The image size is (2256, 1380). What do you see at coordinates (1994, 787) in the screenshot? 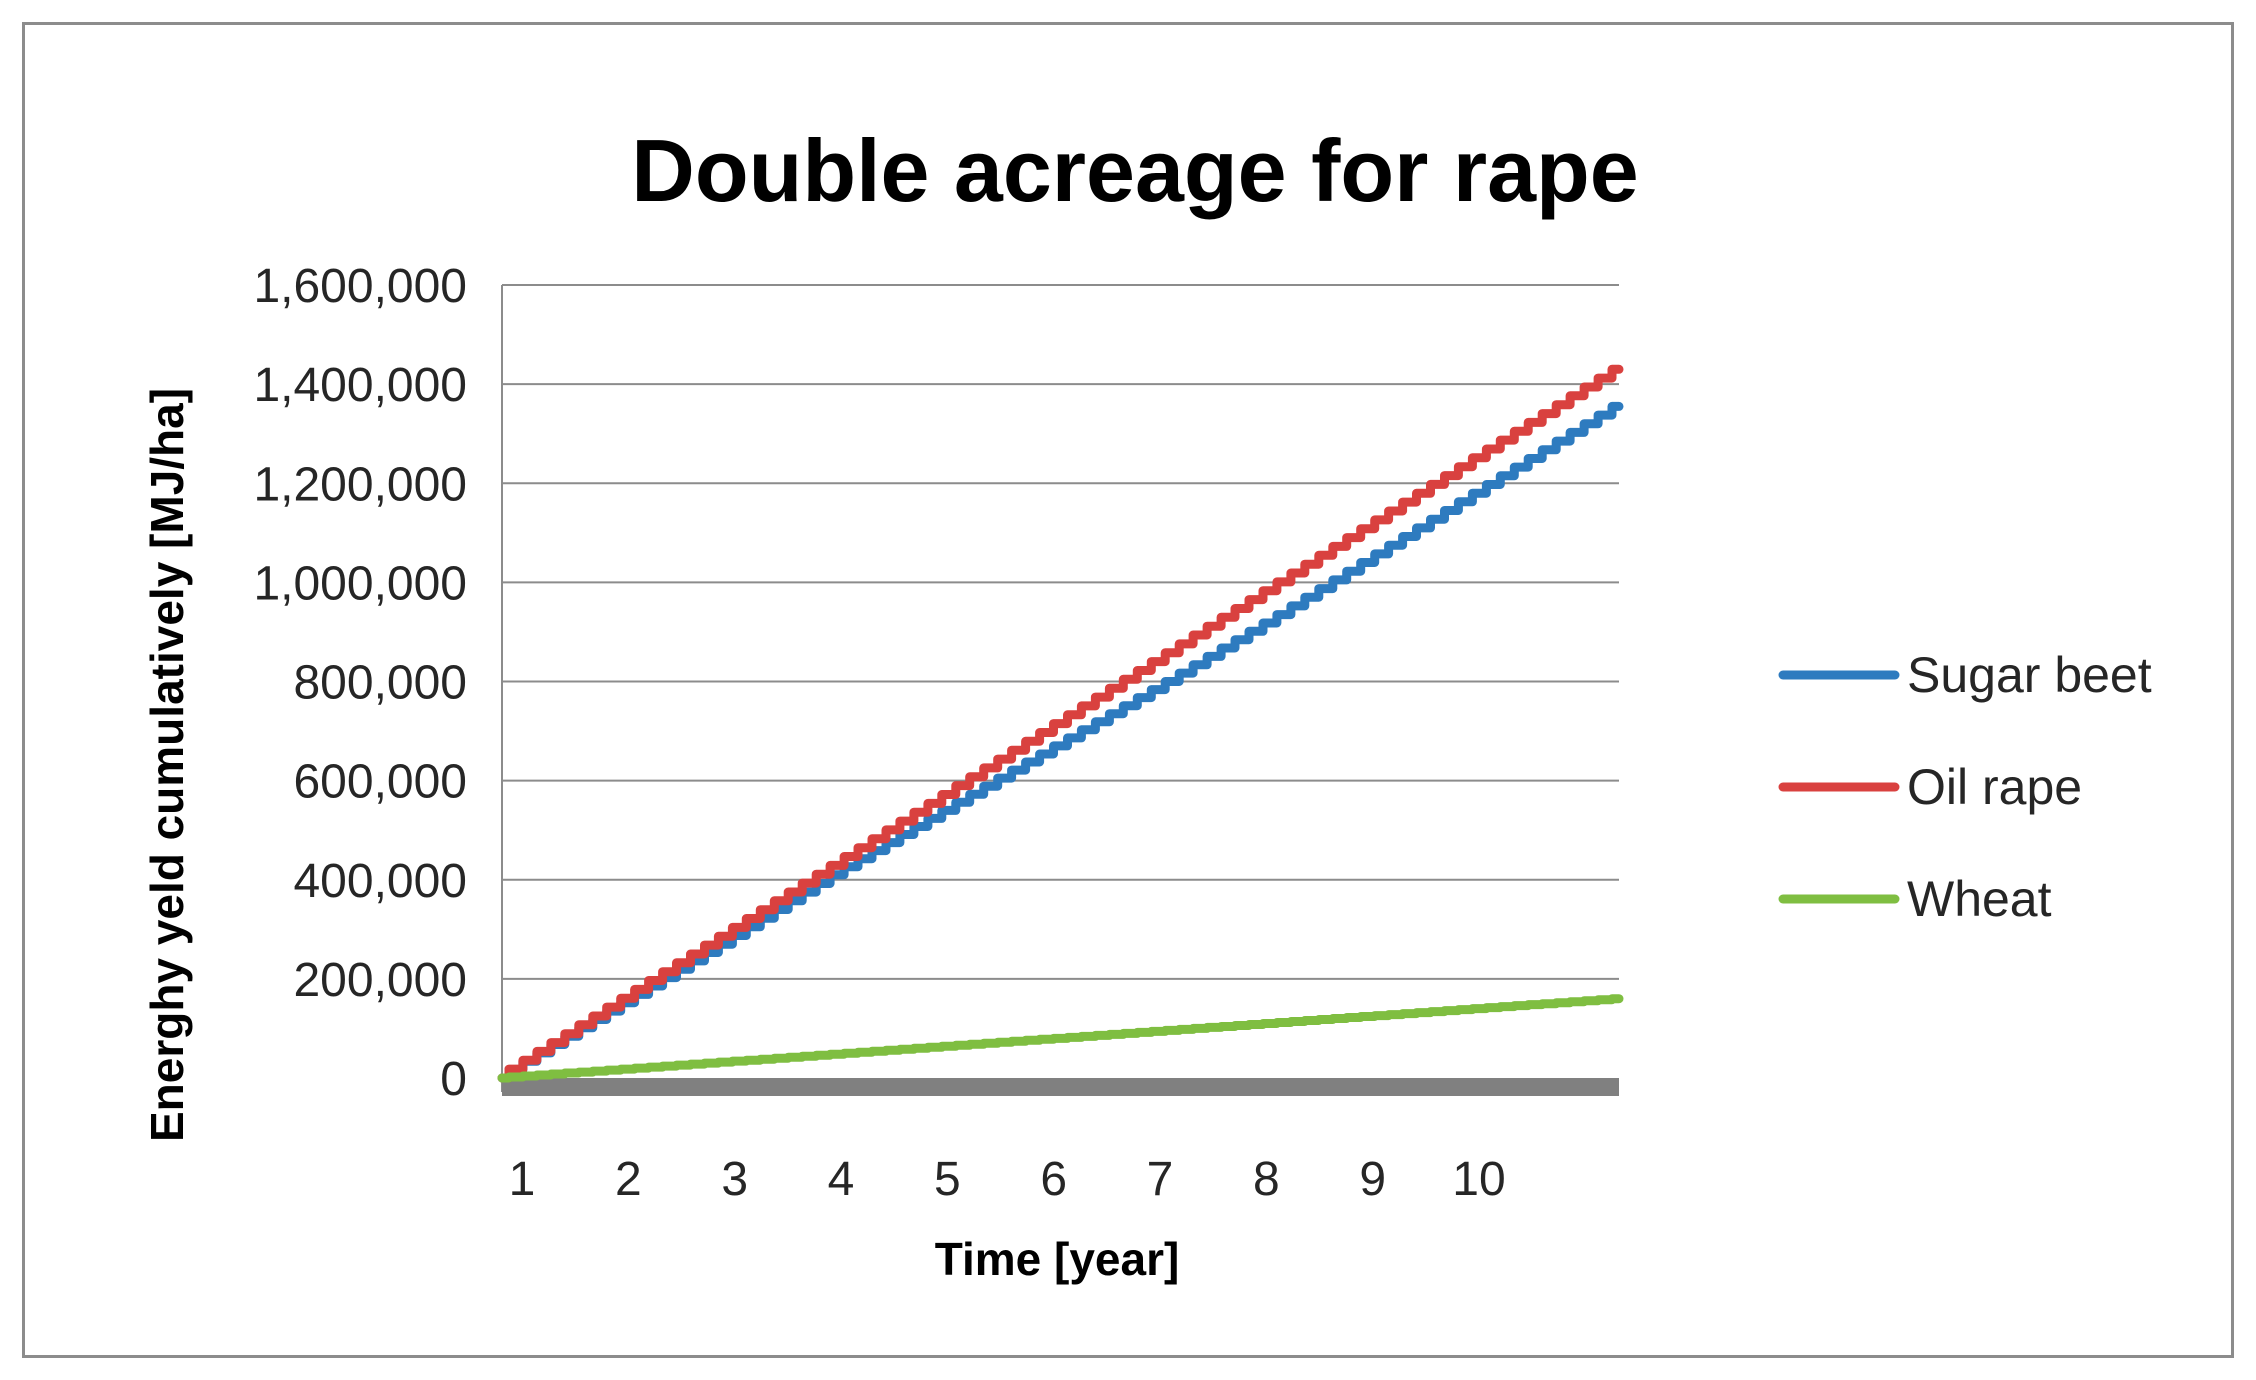
I see `legend-label-oil-rape: Oil rape` at bounding box center [1994, 787].